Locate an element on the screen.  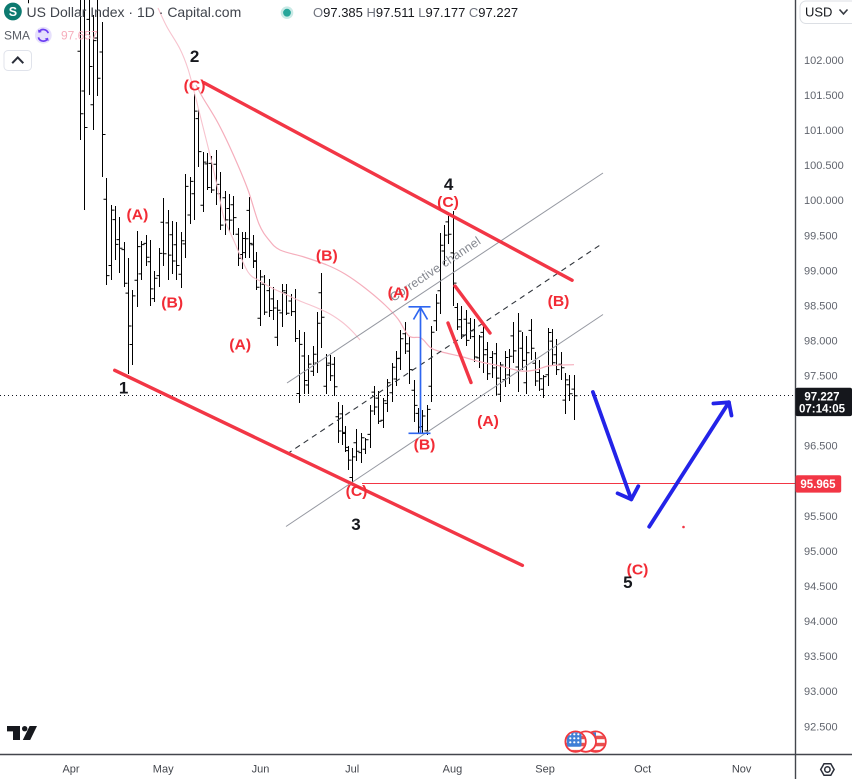
svg-text: Jul is located at coordinates (352, 770).